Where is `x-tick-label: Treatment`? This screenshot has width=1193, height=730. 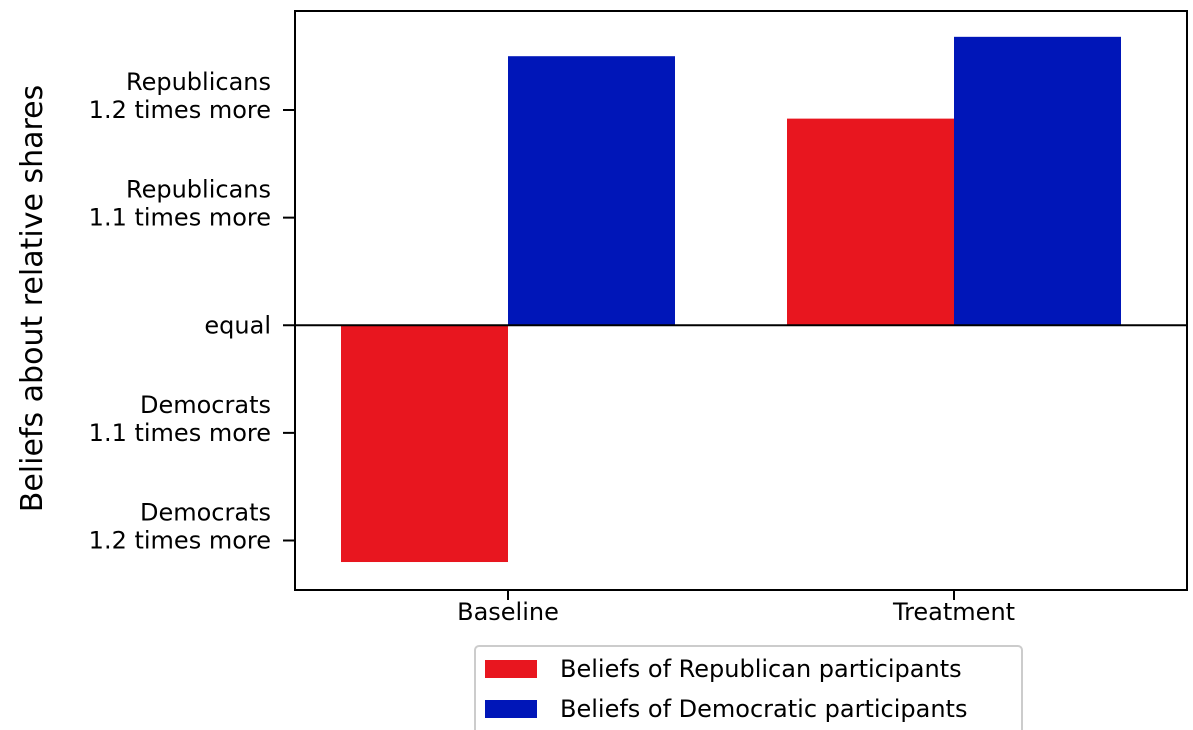 x-tick-label: Treatment is located at coordinates (953, 612).